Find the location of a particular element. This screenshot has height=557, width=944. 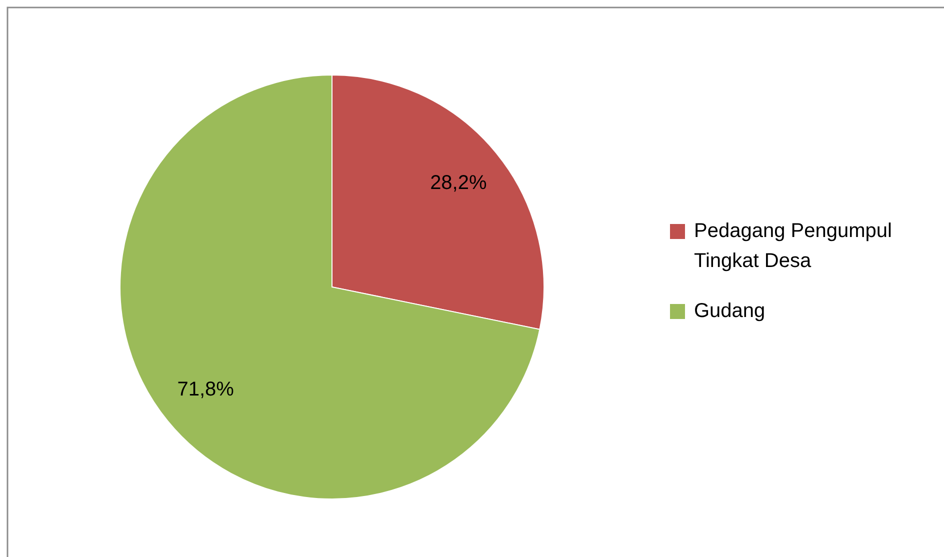

data-label: 71,8% is located at coordinates (205, 389).